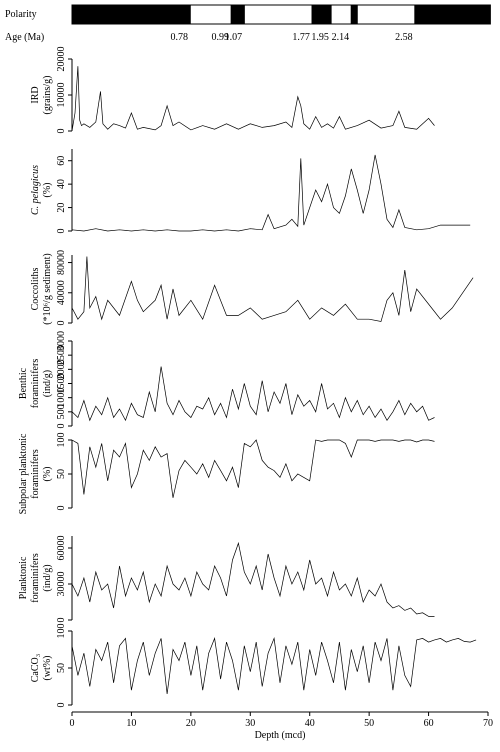 Image resolution: width=500 pixels, height=752 pixels. What do you see at coordinates (61, 384) in the screenshot?
I see `y-tick-label: 1500` at bounding box center [61, 384].